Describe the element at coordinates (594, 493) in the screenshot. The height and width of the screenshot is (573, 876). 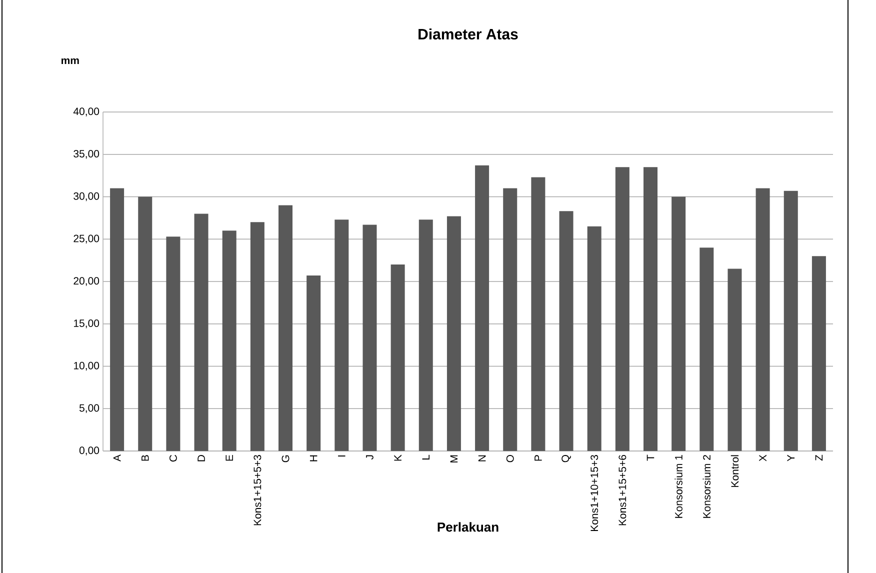
I see `x-tick-label: Kons1+10+15+3` at that location.